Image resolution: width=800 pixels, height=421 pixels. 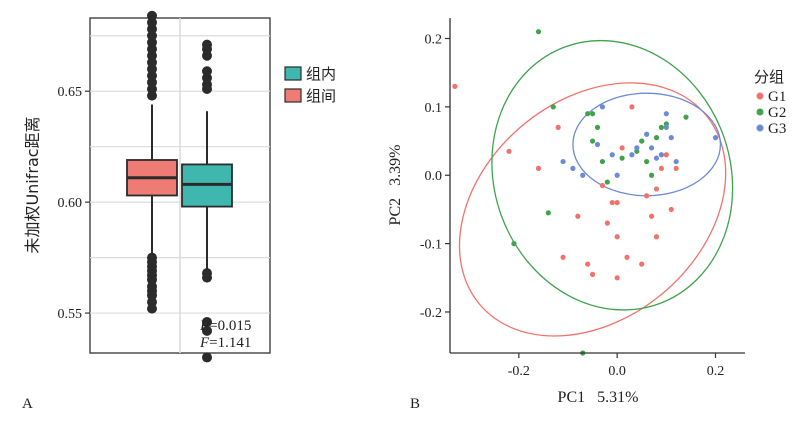 I want to click on legend-label: G2, so click(x=777, y=113).